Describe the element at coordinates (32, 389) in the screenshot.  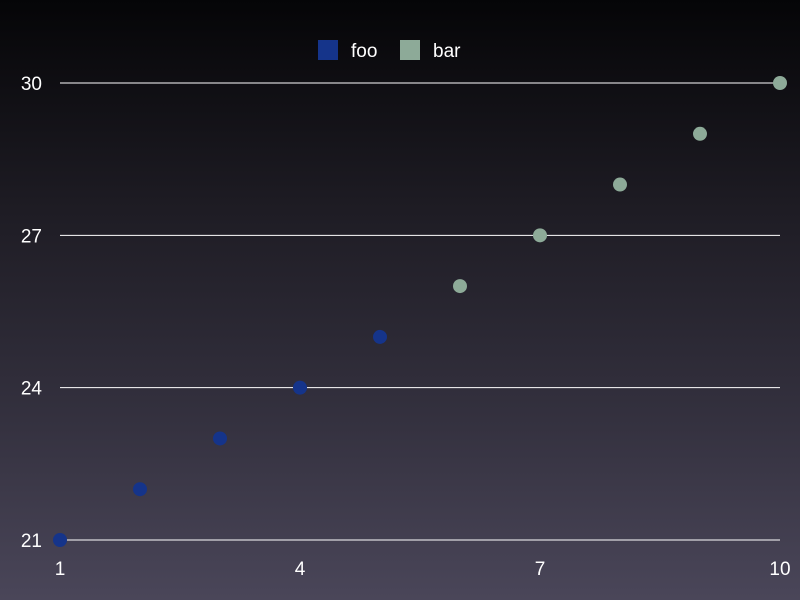
I see `y-tick-label: 24` at that location.